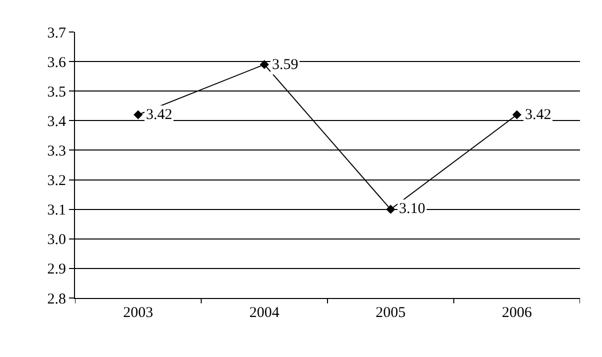 The height and width of the screenshot is (357, 602). Describe the element at coordinates (264, 313) in the screenshot. I see `x-tick-label: 2004` at that location.